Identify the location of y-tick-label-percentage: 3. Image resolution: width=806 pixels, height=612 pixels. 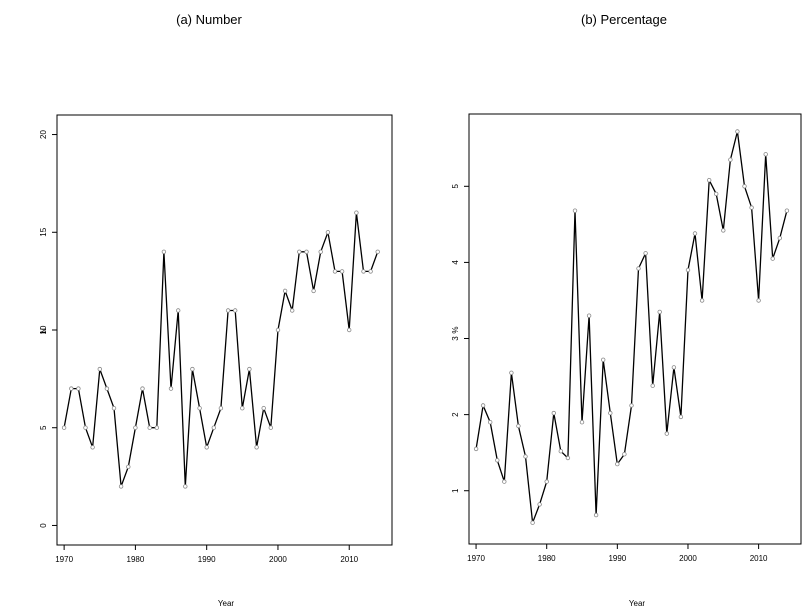
(455, 338).